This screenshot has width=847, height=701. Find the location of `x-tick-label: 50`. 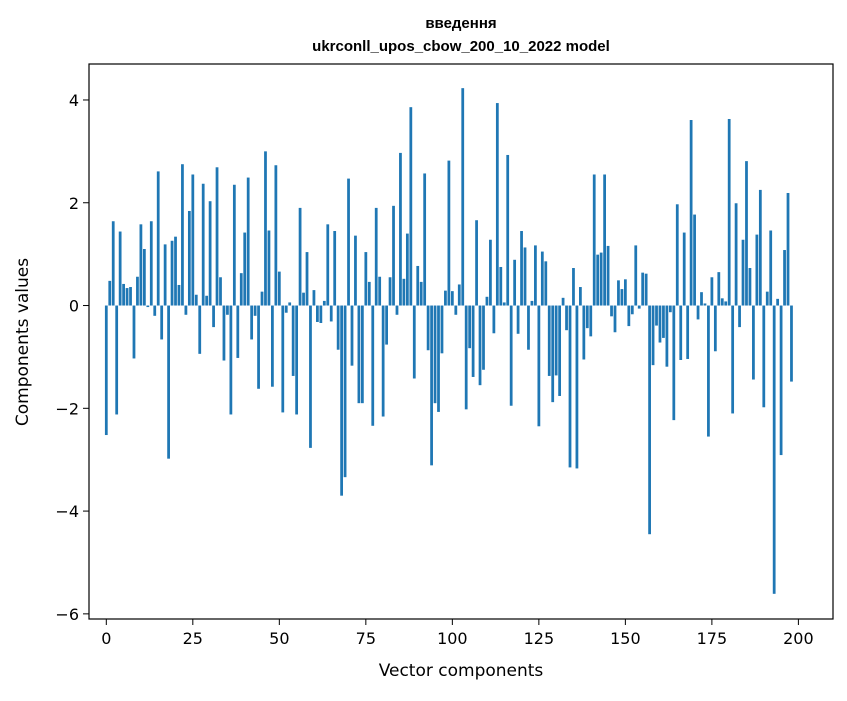

x-tick-label: 50 is located at coordinates (279, 638).